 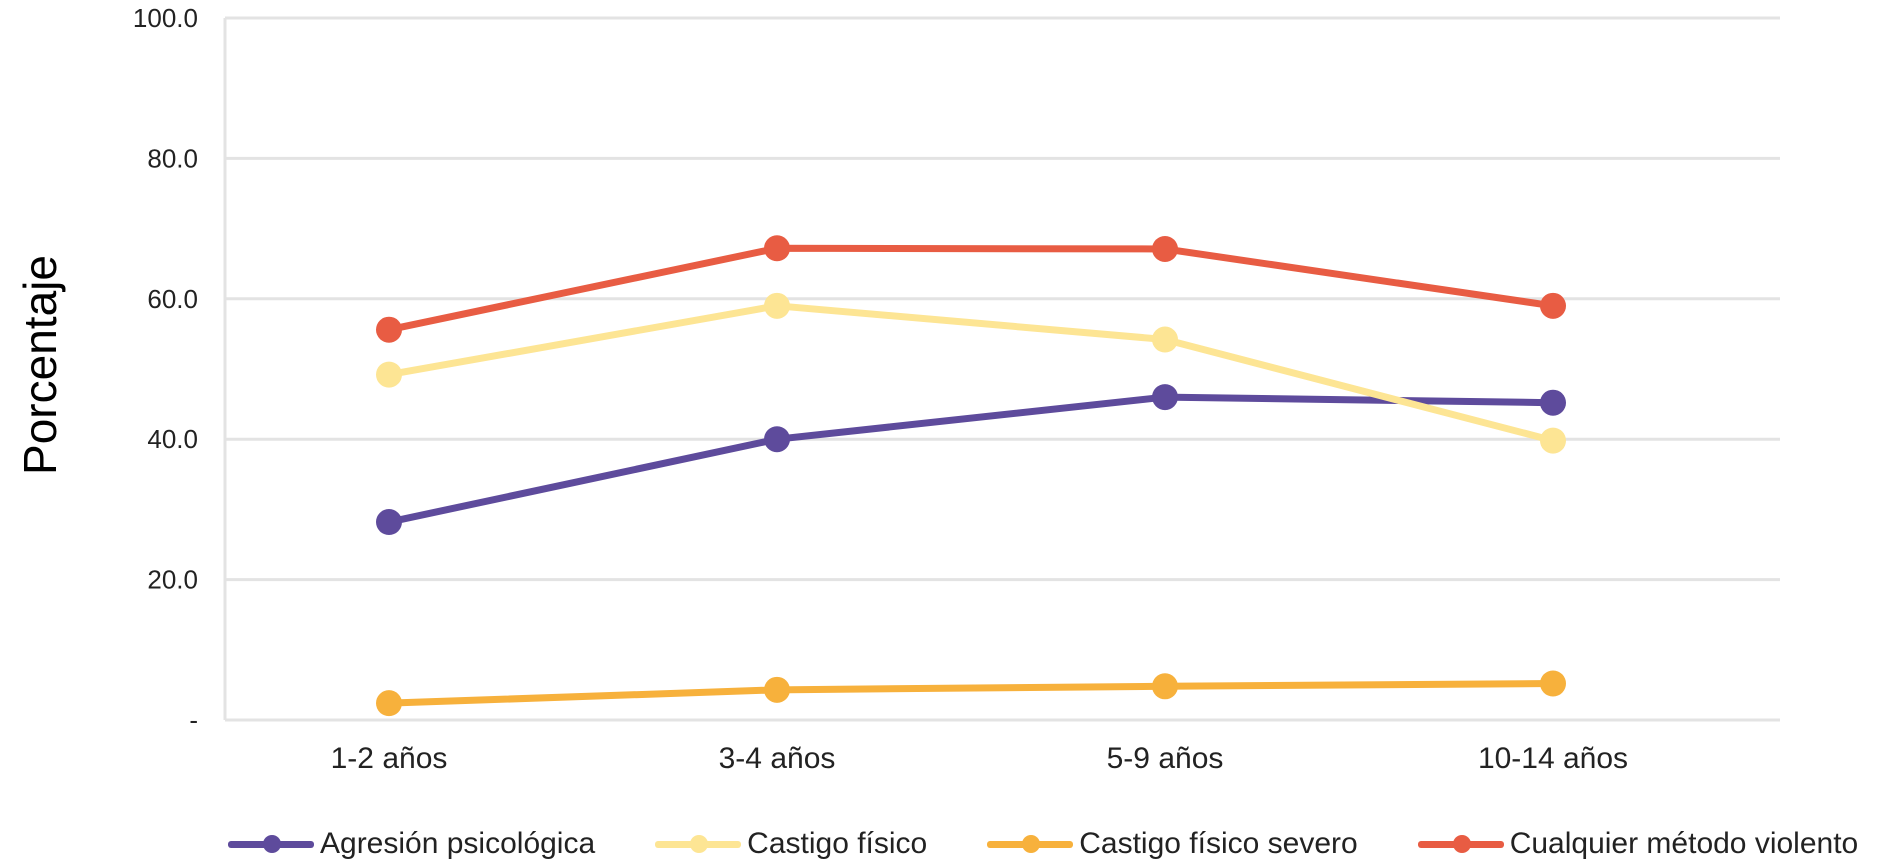 What do you see at coordinates (172, 158) in the screenshot?
I see `y-tick-label: 80.0` at bounding box center [172, 158].